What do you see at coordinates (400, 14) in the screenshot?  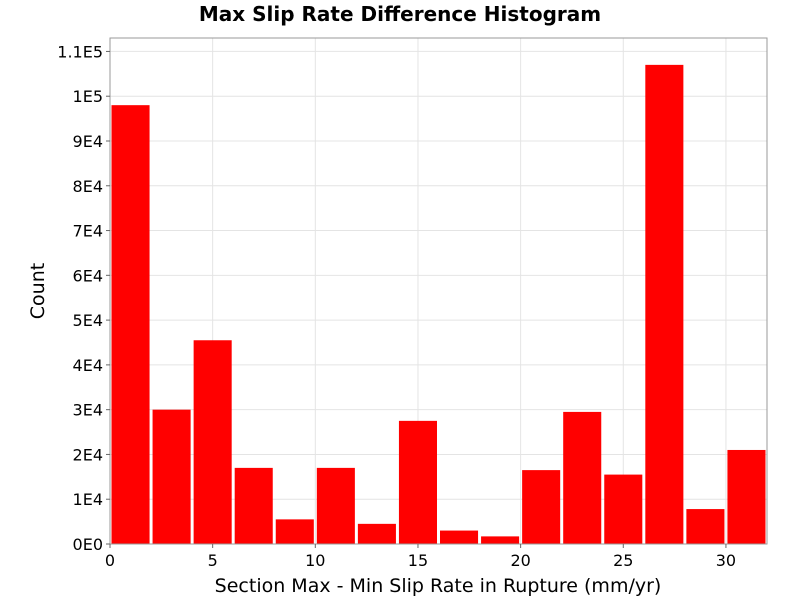 I see `chart-title: Max Slip Rate Difference Histogram` at bounding box center [400, 14].